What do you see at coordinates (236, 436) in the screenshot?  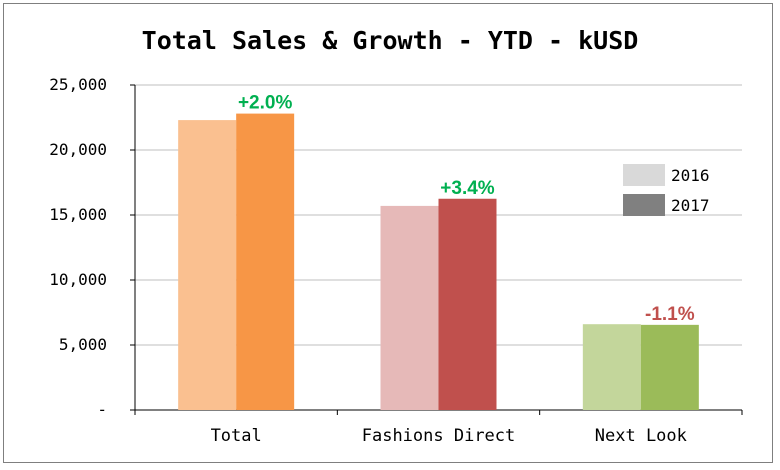 I see `category-label: Total` at bounding box center [236, 436].